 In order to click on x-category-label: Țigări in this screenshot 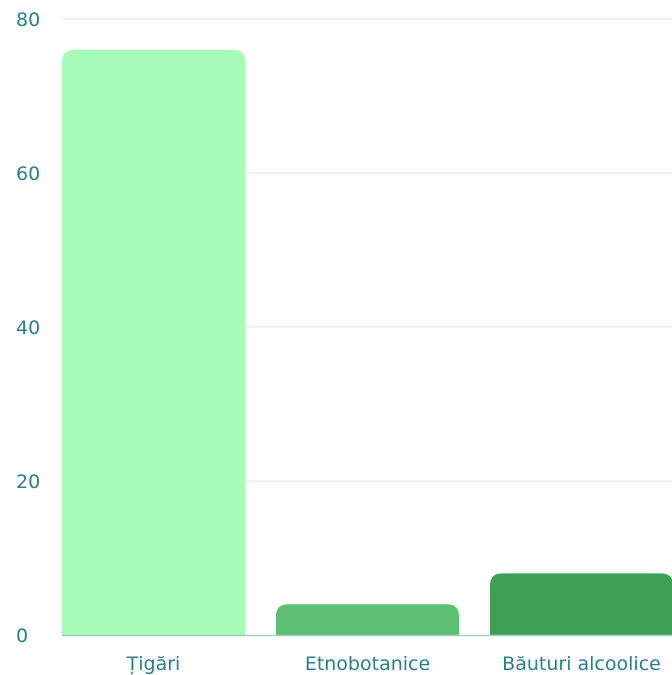, I will do `click(153, 664)`.